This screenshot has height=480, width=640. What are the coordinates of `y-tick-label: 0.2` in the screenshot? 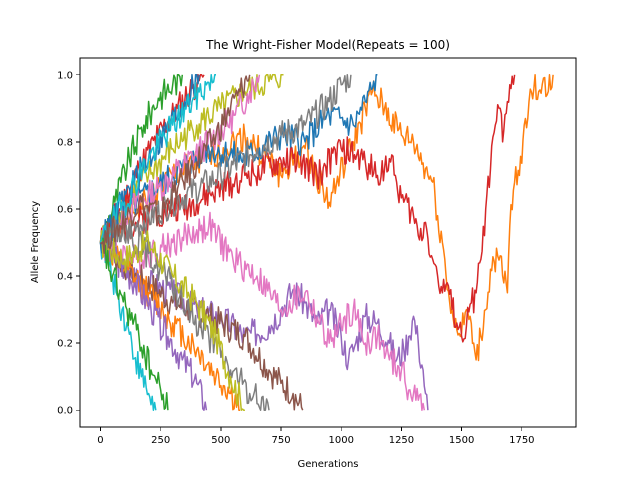 It's located at (65, 344).